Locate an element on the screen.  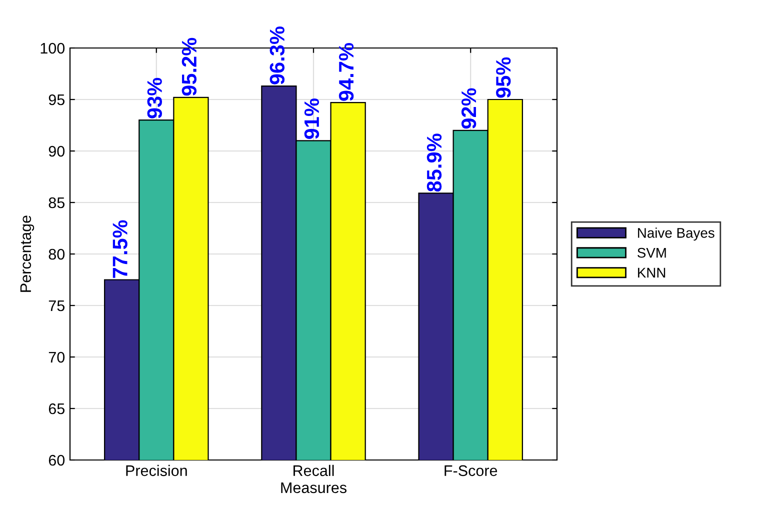
legend-label: KNN is located at coordinates (652, 273).